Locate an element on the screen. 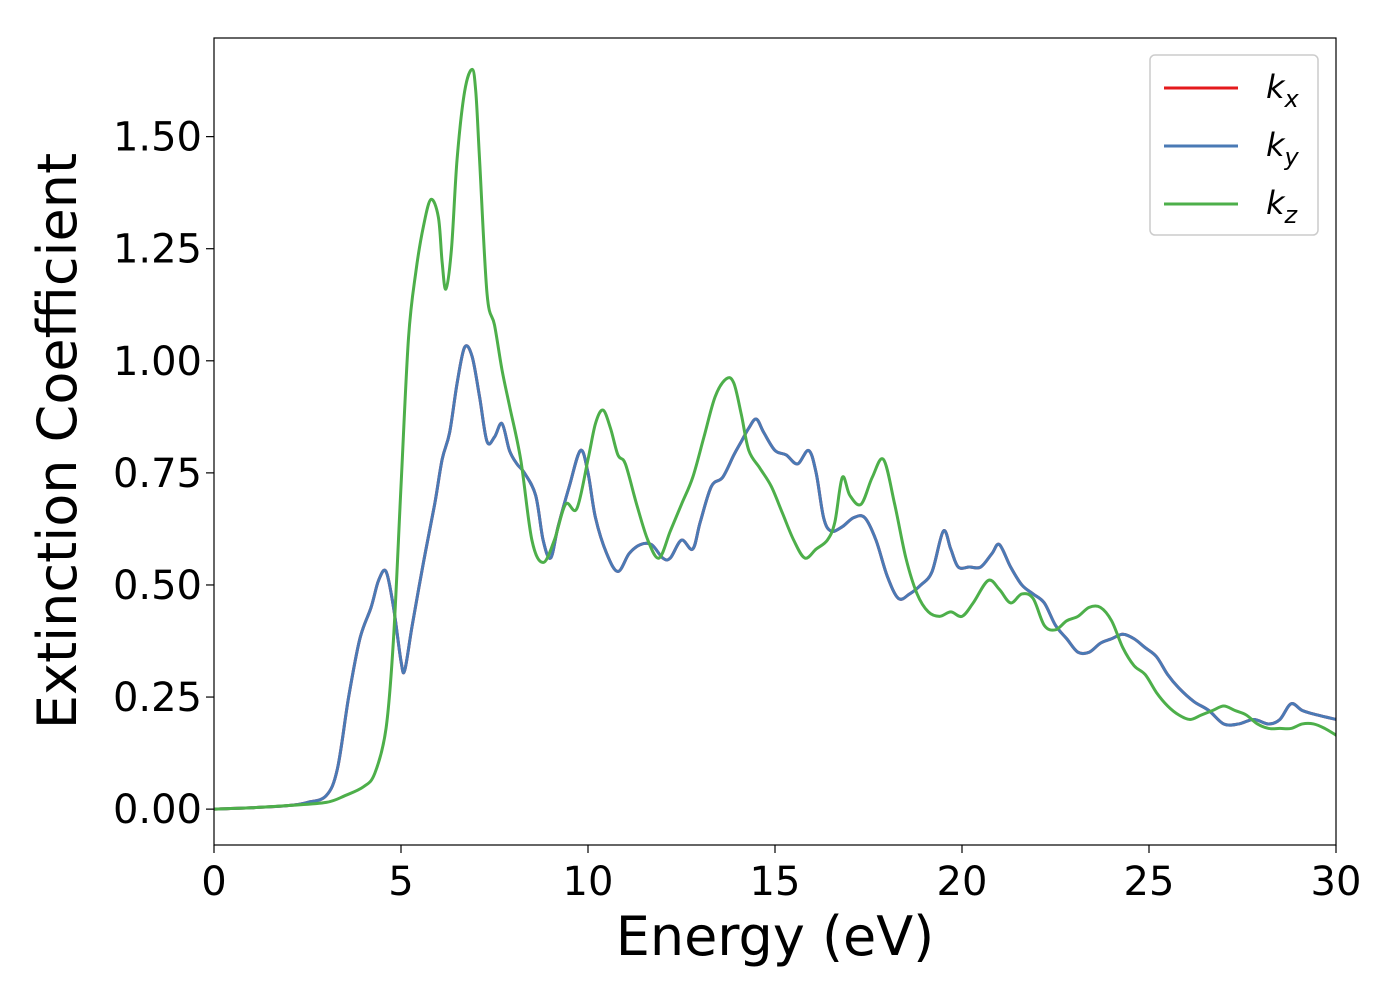 The image size is (1400, 1000). y-tick-label: 1.25 is located at coordinates (157, 250).